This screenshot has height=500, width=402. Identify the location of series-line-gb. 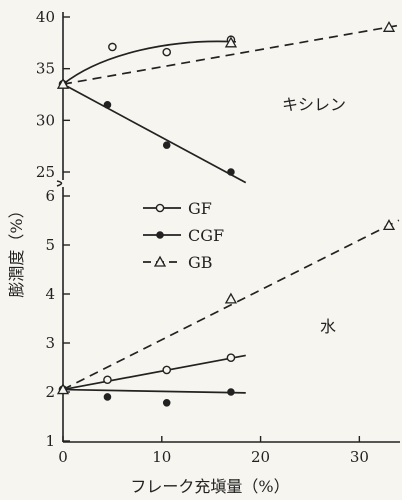
(231, 55).